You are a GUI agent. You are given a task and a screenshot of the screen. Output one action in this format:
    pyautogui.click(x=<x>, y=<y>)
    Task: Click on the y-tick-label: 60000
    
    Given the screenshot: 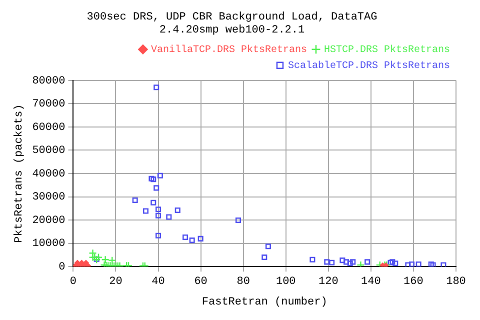 What is the action you would take?
    pyautogui.click(x=49, y=128)
    